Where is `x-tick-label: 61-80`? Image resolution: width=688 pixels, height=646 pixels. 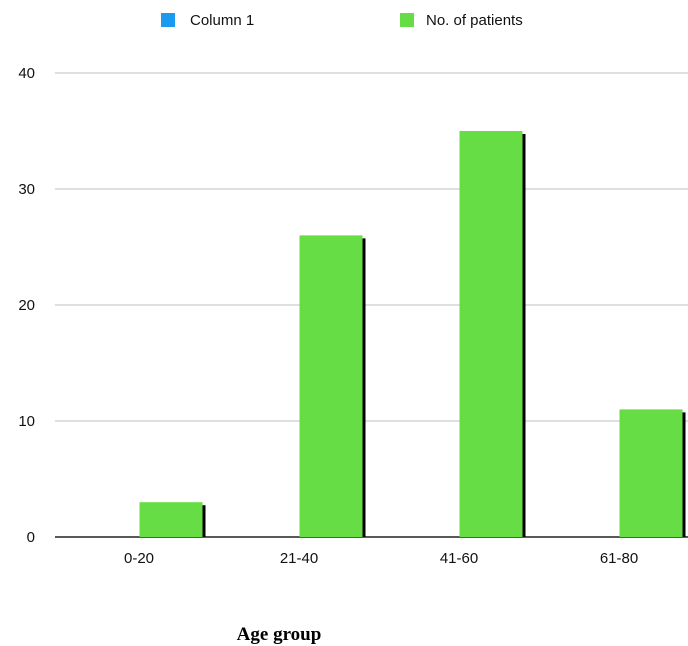 x-tick-label: 61-80 is located at coordinates (619, 558).